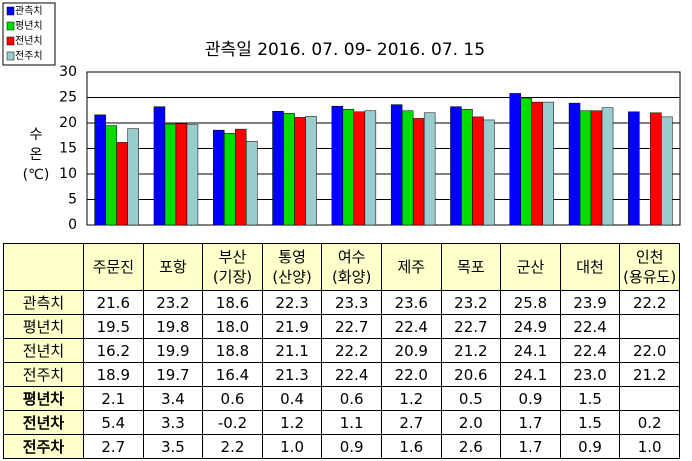 This screenshot has height=461, width=692. What do you see at coordinates (113, 398) in the screenshot?
I see `table-cell: 2.1` at bounding box center [113, 398].